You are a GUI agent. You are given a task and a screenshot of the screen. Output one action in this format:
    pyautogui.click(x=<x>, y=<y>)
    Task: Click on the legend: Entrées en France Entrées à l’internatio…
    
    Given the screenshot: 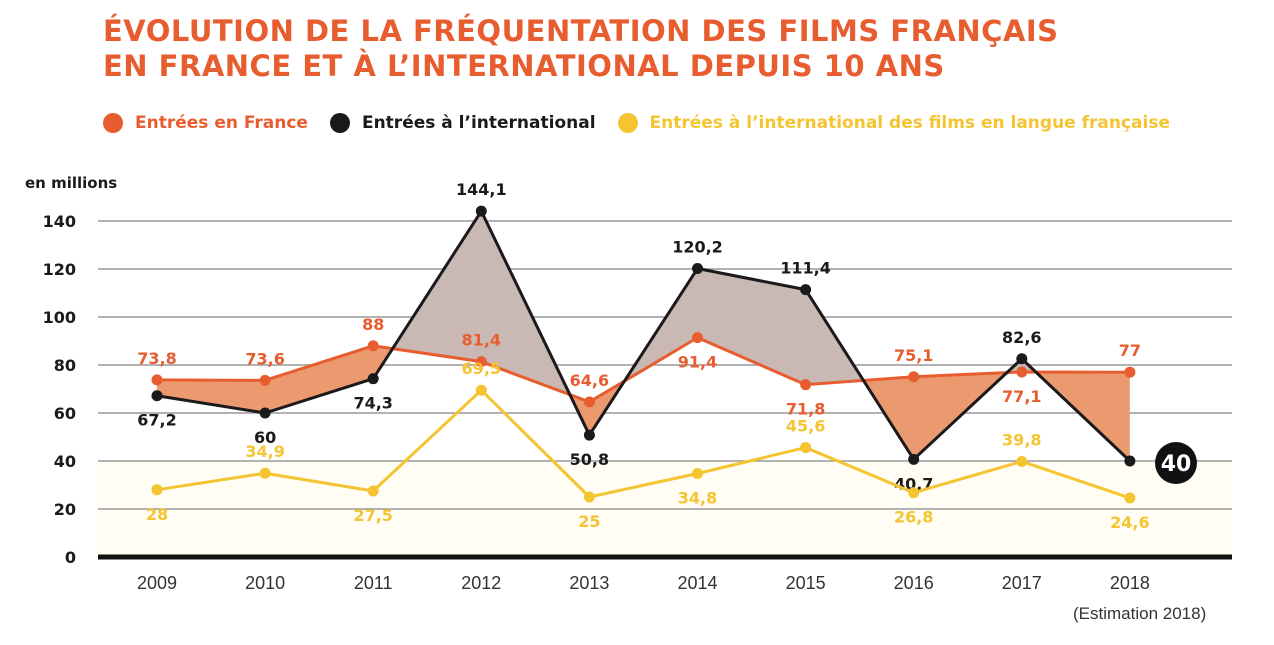 What is the action you would take?
    pyautogui.click(x=636, y=123)
    